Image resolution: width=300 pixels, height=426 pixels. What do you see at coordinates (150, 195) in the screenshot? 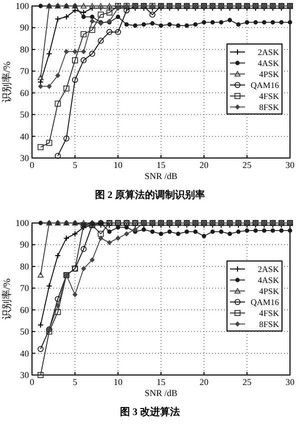
I see `text: 图 2 原算法的调制识别率` at bounding box center [150, 195].